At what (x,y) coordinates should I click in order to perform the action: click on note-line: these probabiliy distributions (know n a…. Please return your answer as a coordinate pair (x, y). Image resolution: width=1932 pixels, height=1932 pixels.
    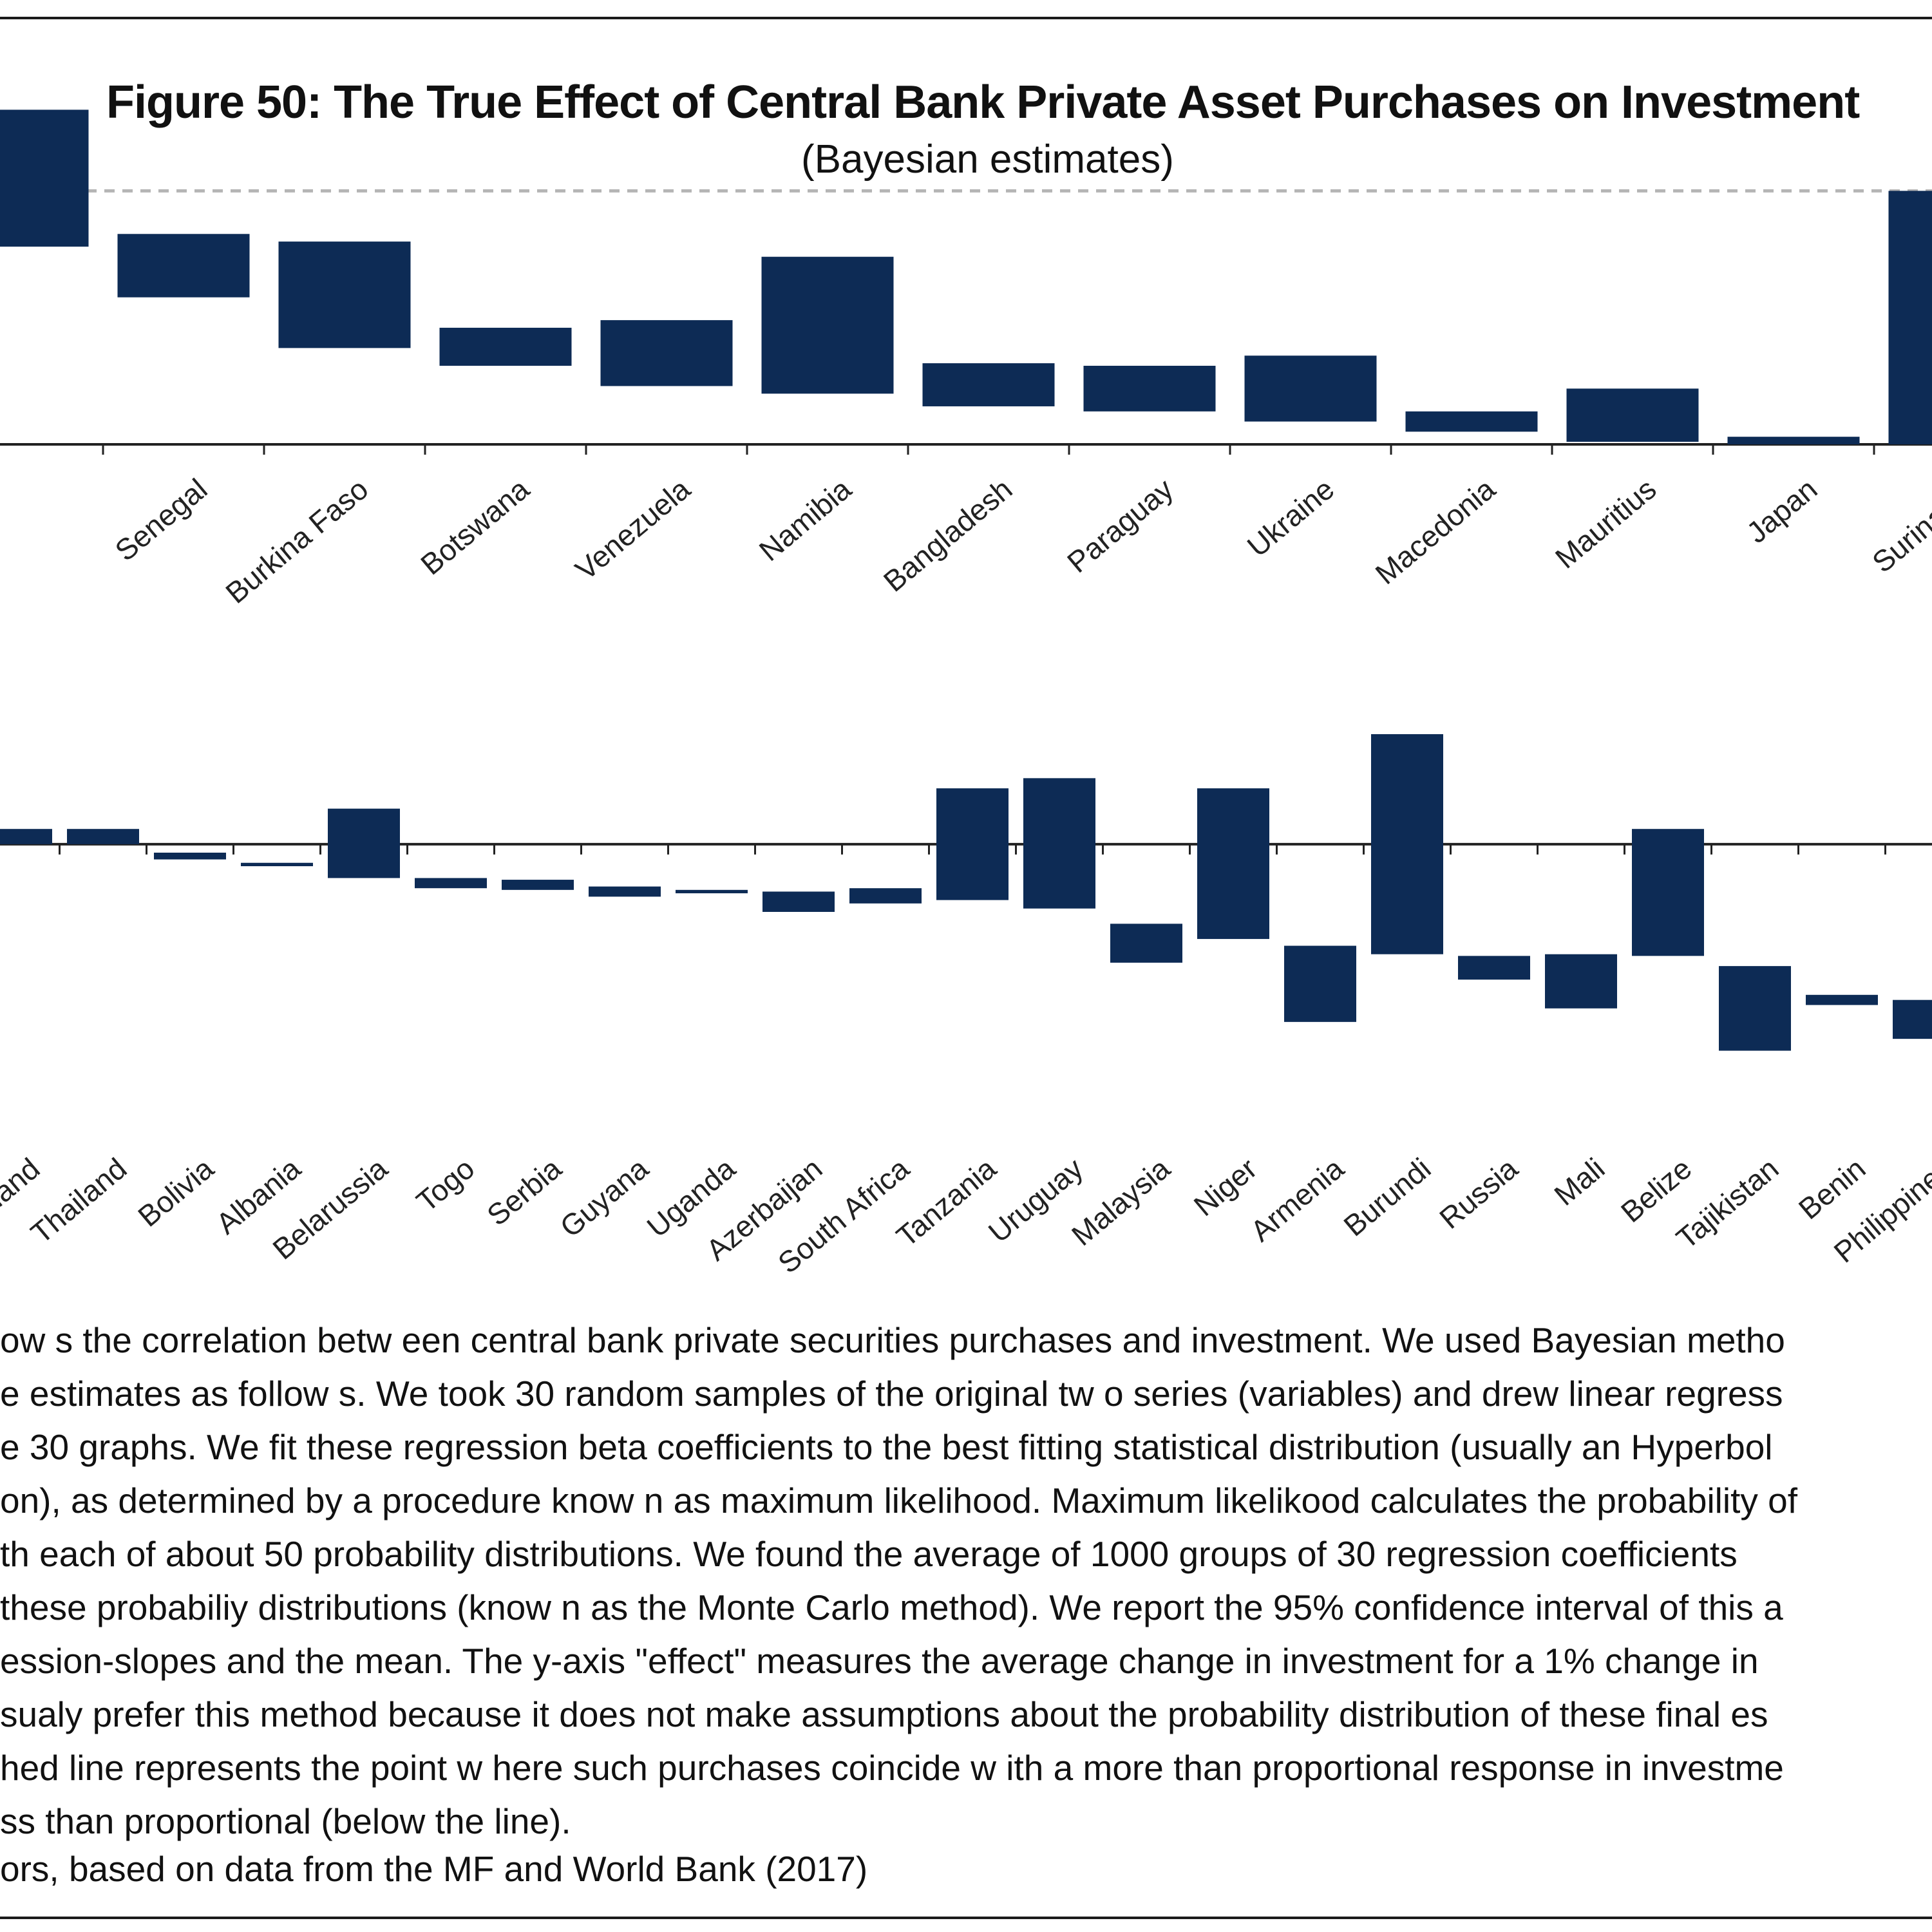
    Looking at the image, I should click on (891, 1607).